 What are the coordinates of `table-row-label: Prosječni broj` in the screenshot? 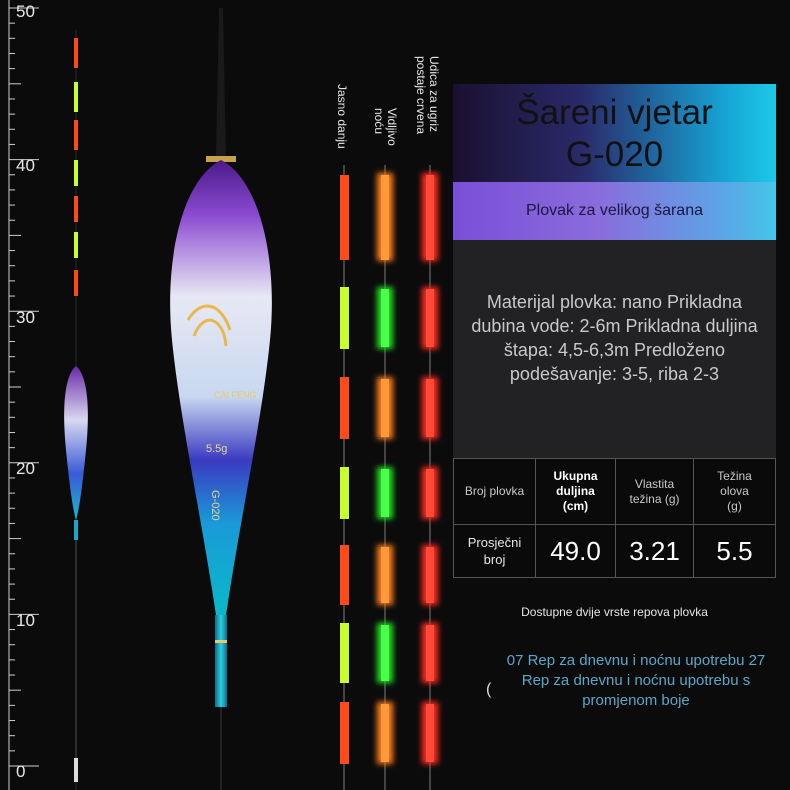 It's located at (495, 551).